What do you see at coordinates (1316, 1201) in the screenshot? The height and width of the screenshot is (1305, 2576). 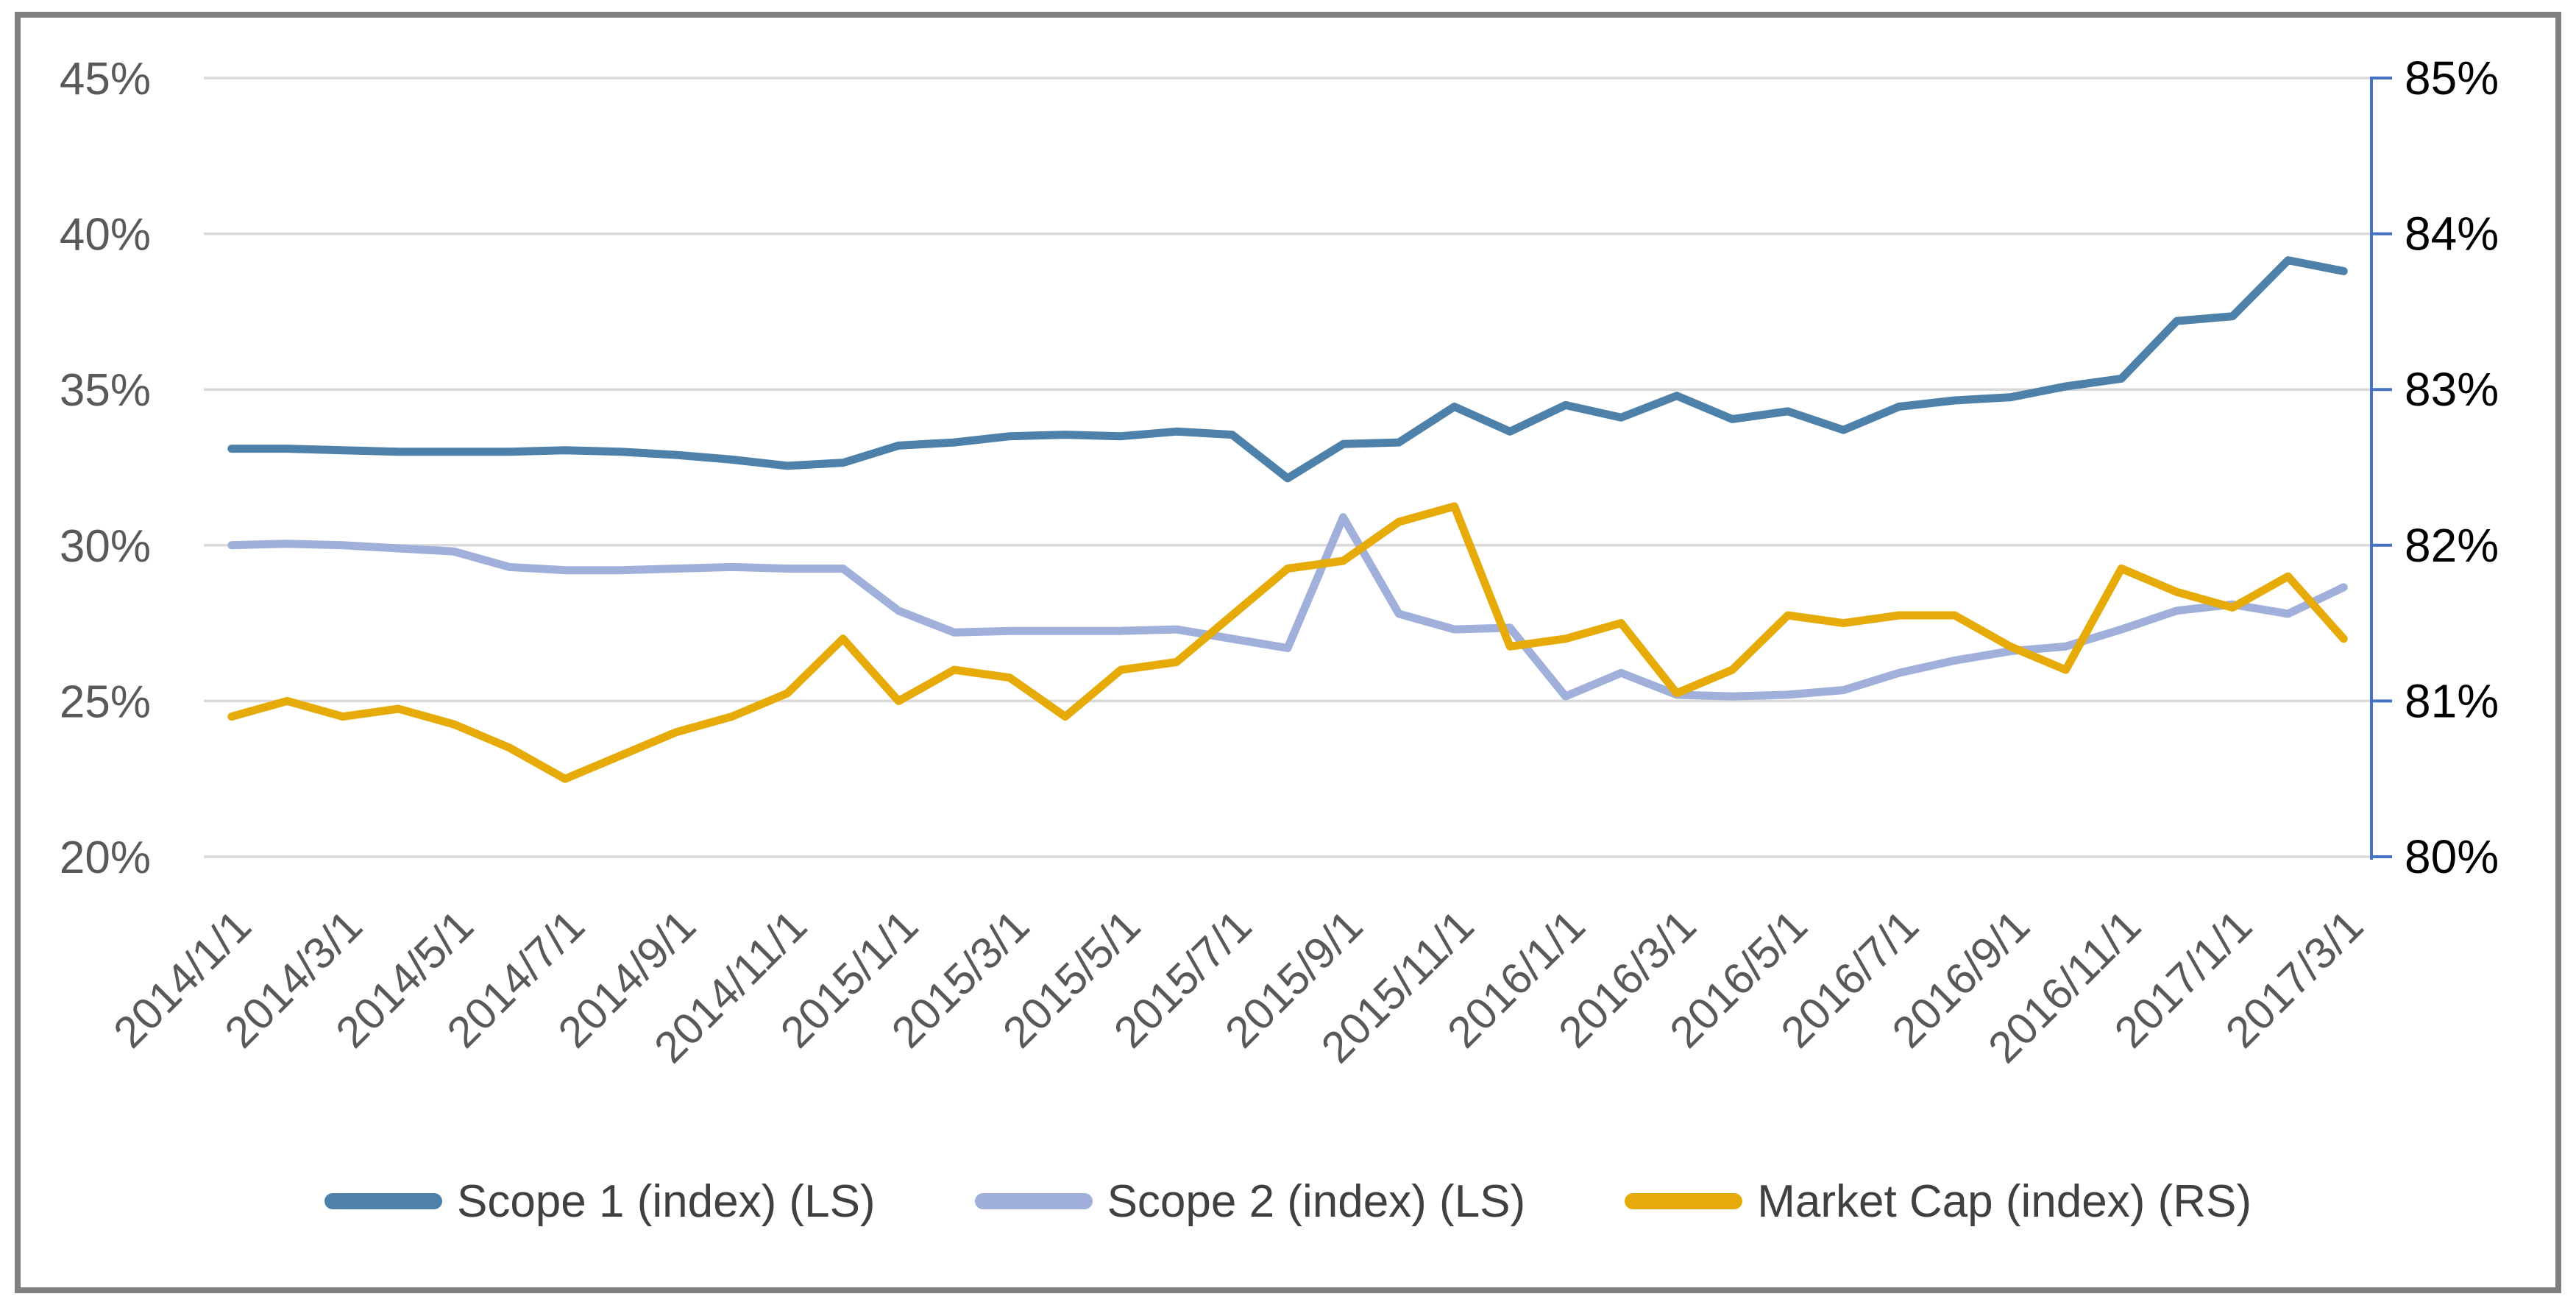 I see `legend-label-scope-2: Scope 2 (index) (LS)` at bounding box center [1316, 1201].